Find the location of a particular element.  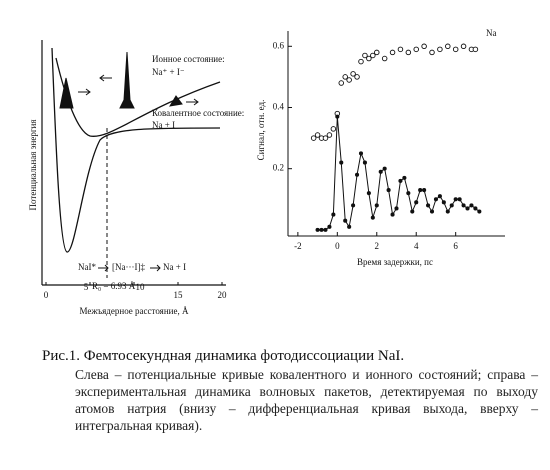

annotation: Ионное состояние: is located at coordinates (188, 59).